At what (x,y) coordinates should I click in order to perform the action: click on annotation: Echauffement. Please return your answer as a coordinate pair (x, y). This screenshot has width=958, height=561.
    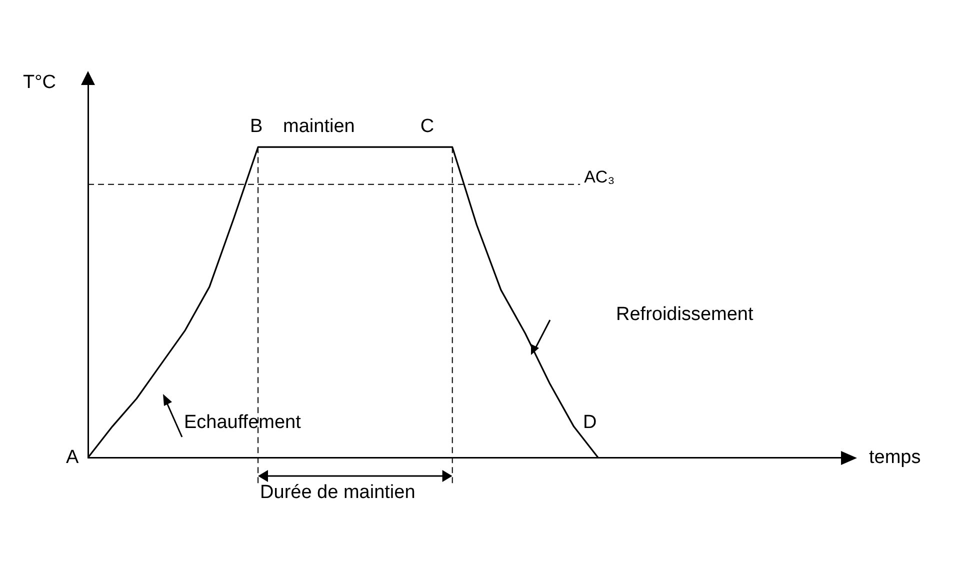
    Looking at the image, I should click on (242, 422).